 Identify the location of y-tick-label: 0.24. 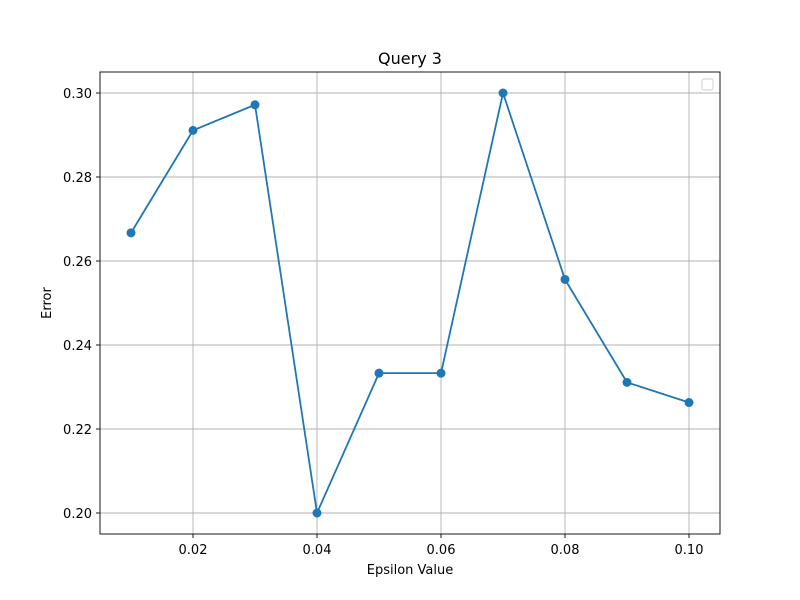
(77, 346).